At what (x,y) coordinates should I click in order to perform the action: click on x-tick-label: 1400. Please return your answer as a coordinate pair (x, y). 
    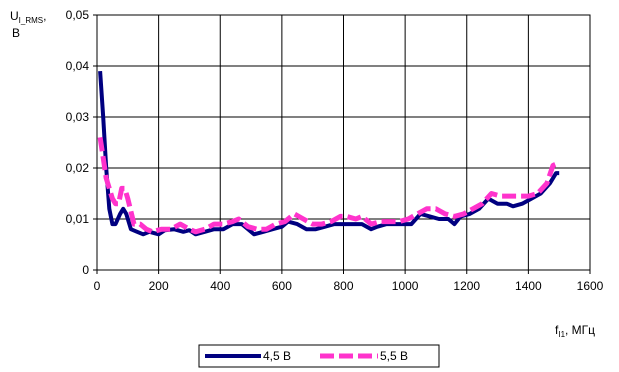
    Looking at the image, I should click on (528, 286).